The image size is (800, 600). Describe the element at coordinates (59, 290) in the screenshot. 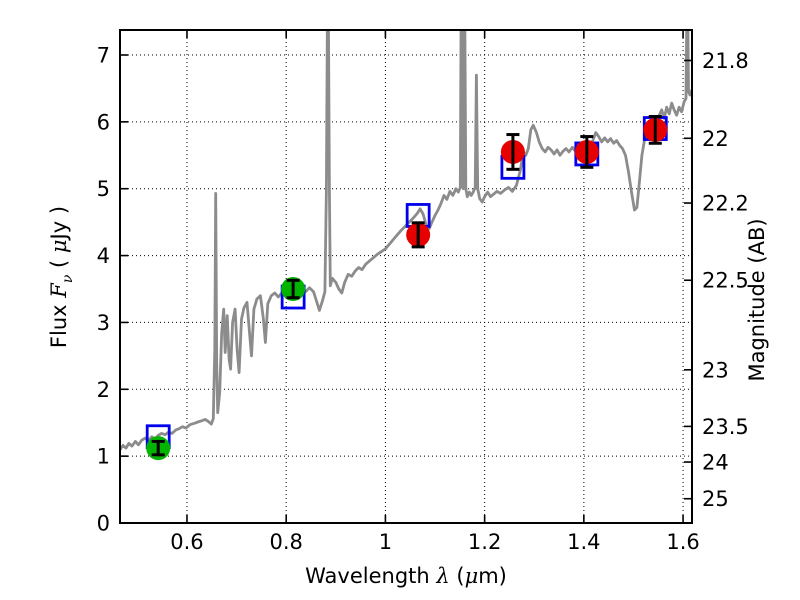

I see `flux-F-symbol: F` at that location.